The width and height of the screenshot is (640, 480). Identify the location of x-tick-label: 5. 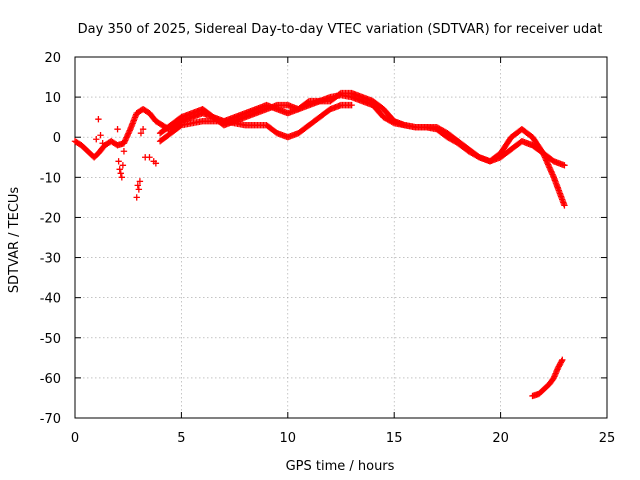
(181, 438).